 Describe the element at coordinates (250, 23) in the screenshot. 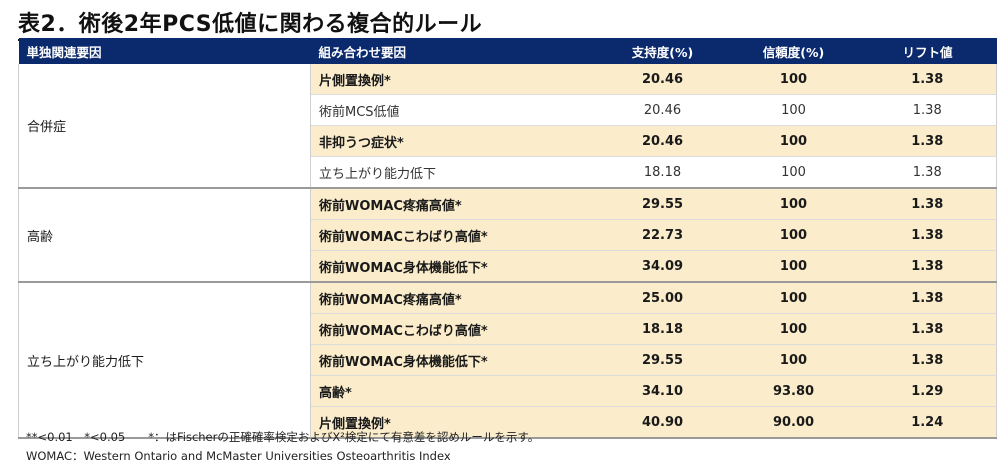

I see `table-title: 表2．術後2年PCS低値に関わる複合的ルール` at that location.